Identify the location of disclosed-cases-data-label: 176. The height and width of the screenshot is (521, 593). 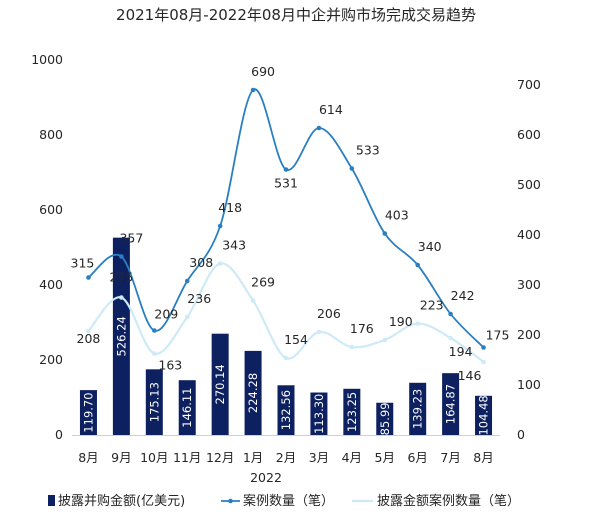
(362, 328).